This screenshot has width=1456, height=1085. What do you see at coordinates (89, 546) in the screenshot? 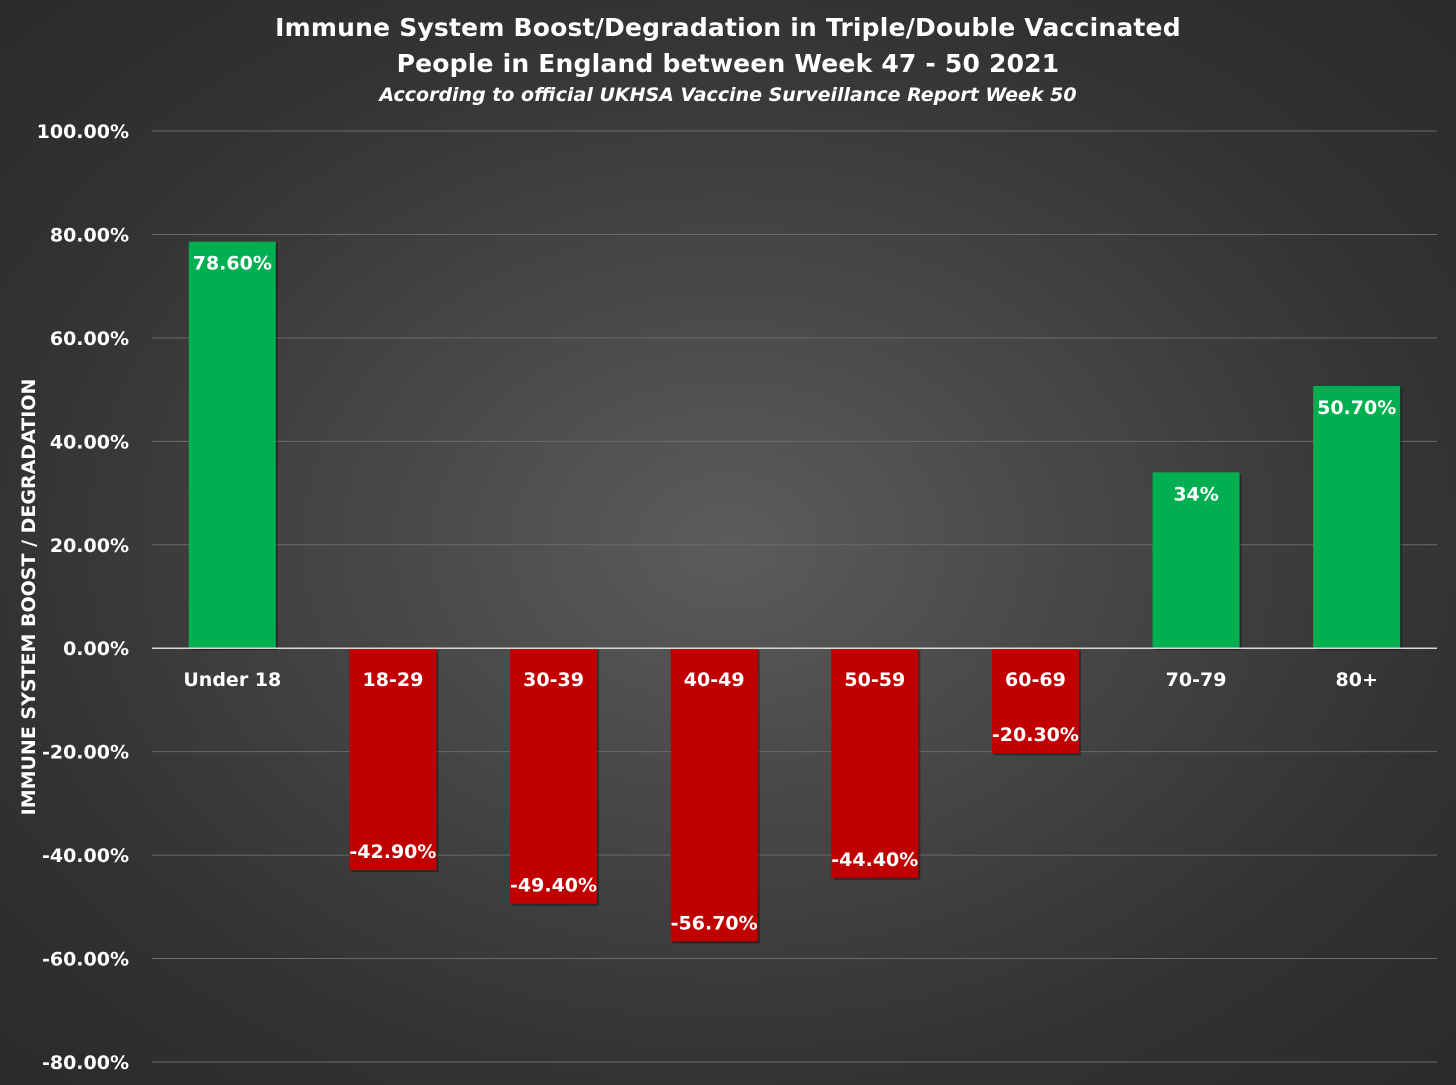
I see `y-tick-label: 20.00%` at bounding box center [89, 546].